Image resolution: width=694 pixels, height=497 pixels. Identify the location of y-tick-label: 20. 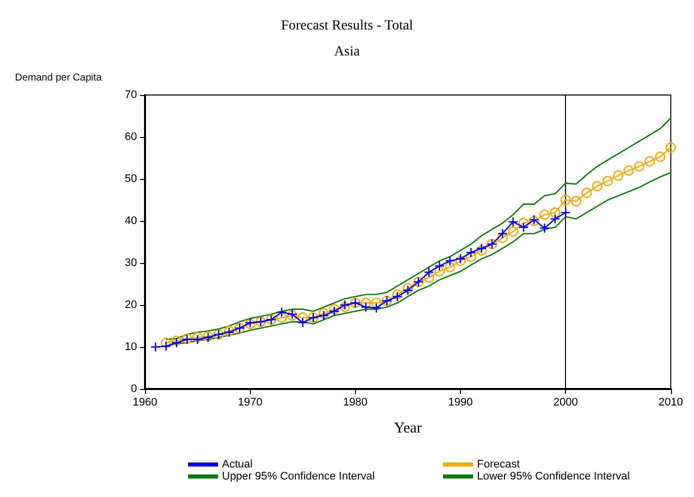
(130, 305).